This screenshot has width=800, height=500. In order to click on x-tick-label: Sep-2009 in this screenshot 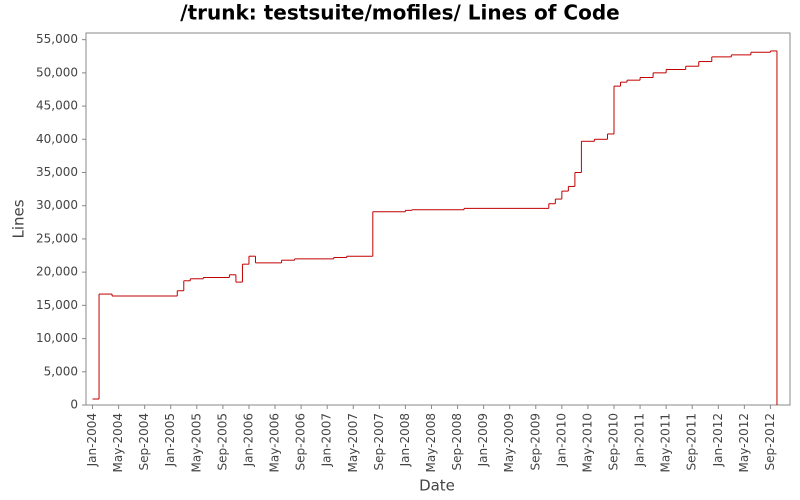, I will do `click(535, 442)`.